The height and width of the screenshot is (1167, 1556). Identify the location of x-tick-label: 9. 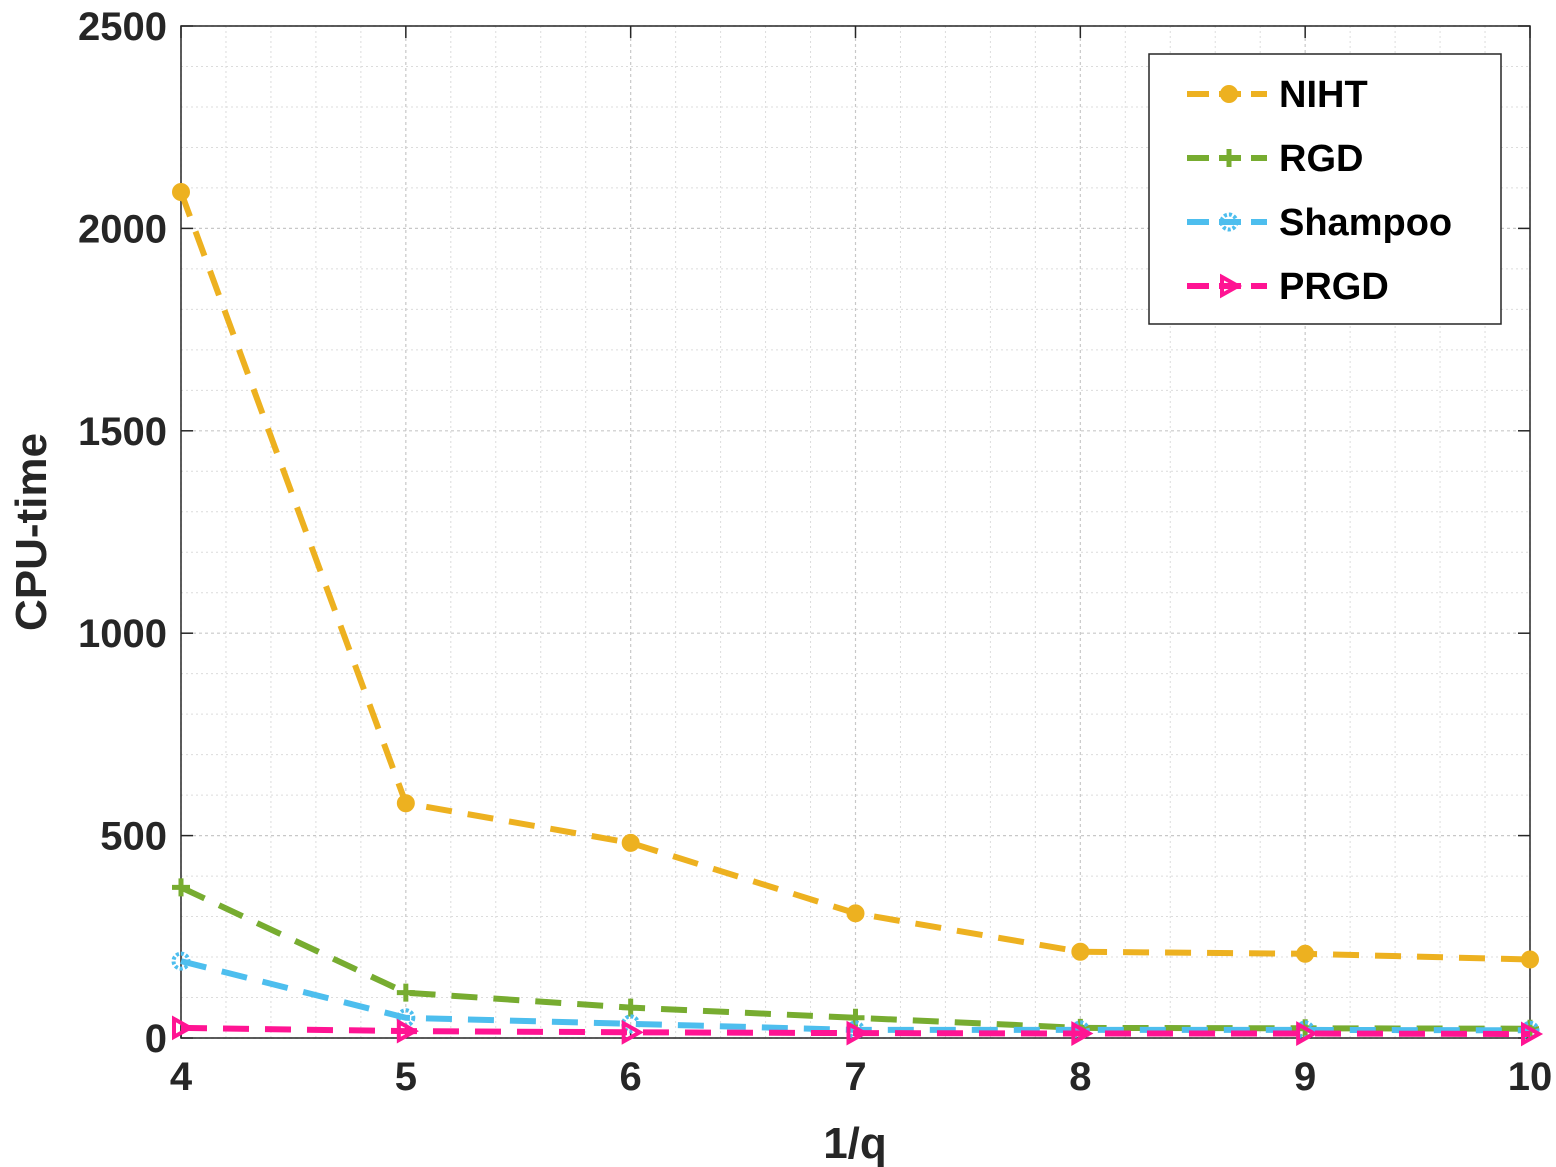
(1305, 1077).